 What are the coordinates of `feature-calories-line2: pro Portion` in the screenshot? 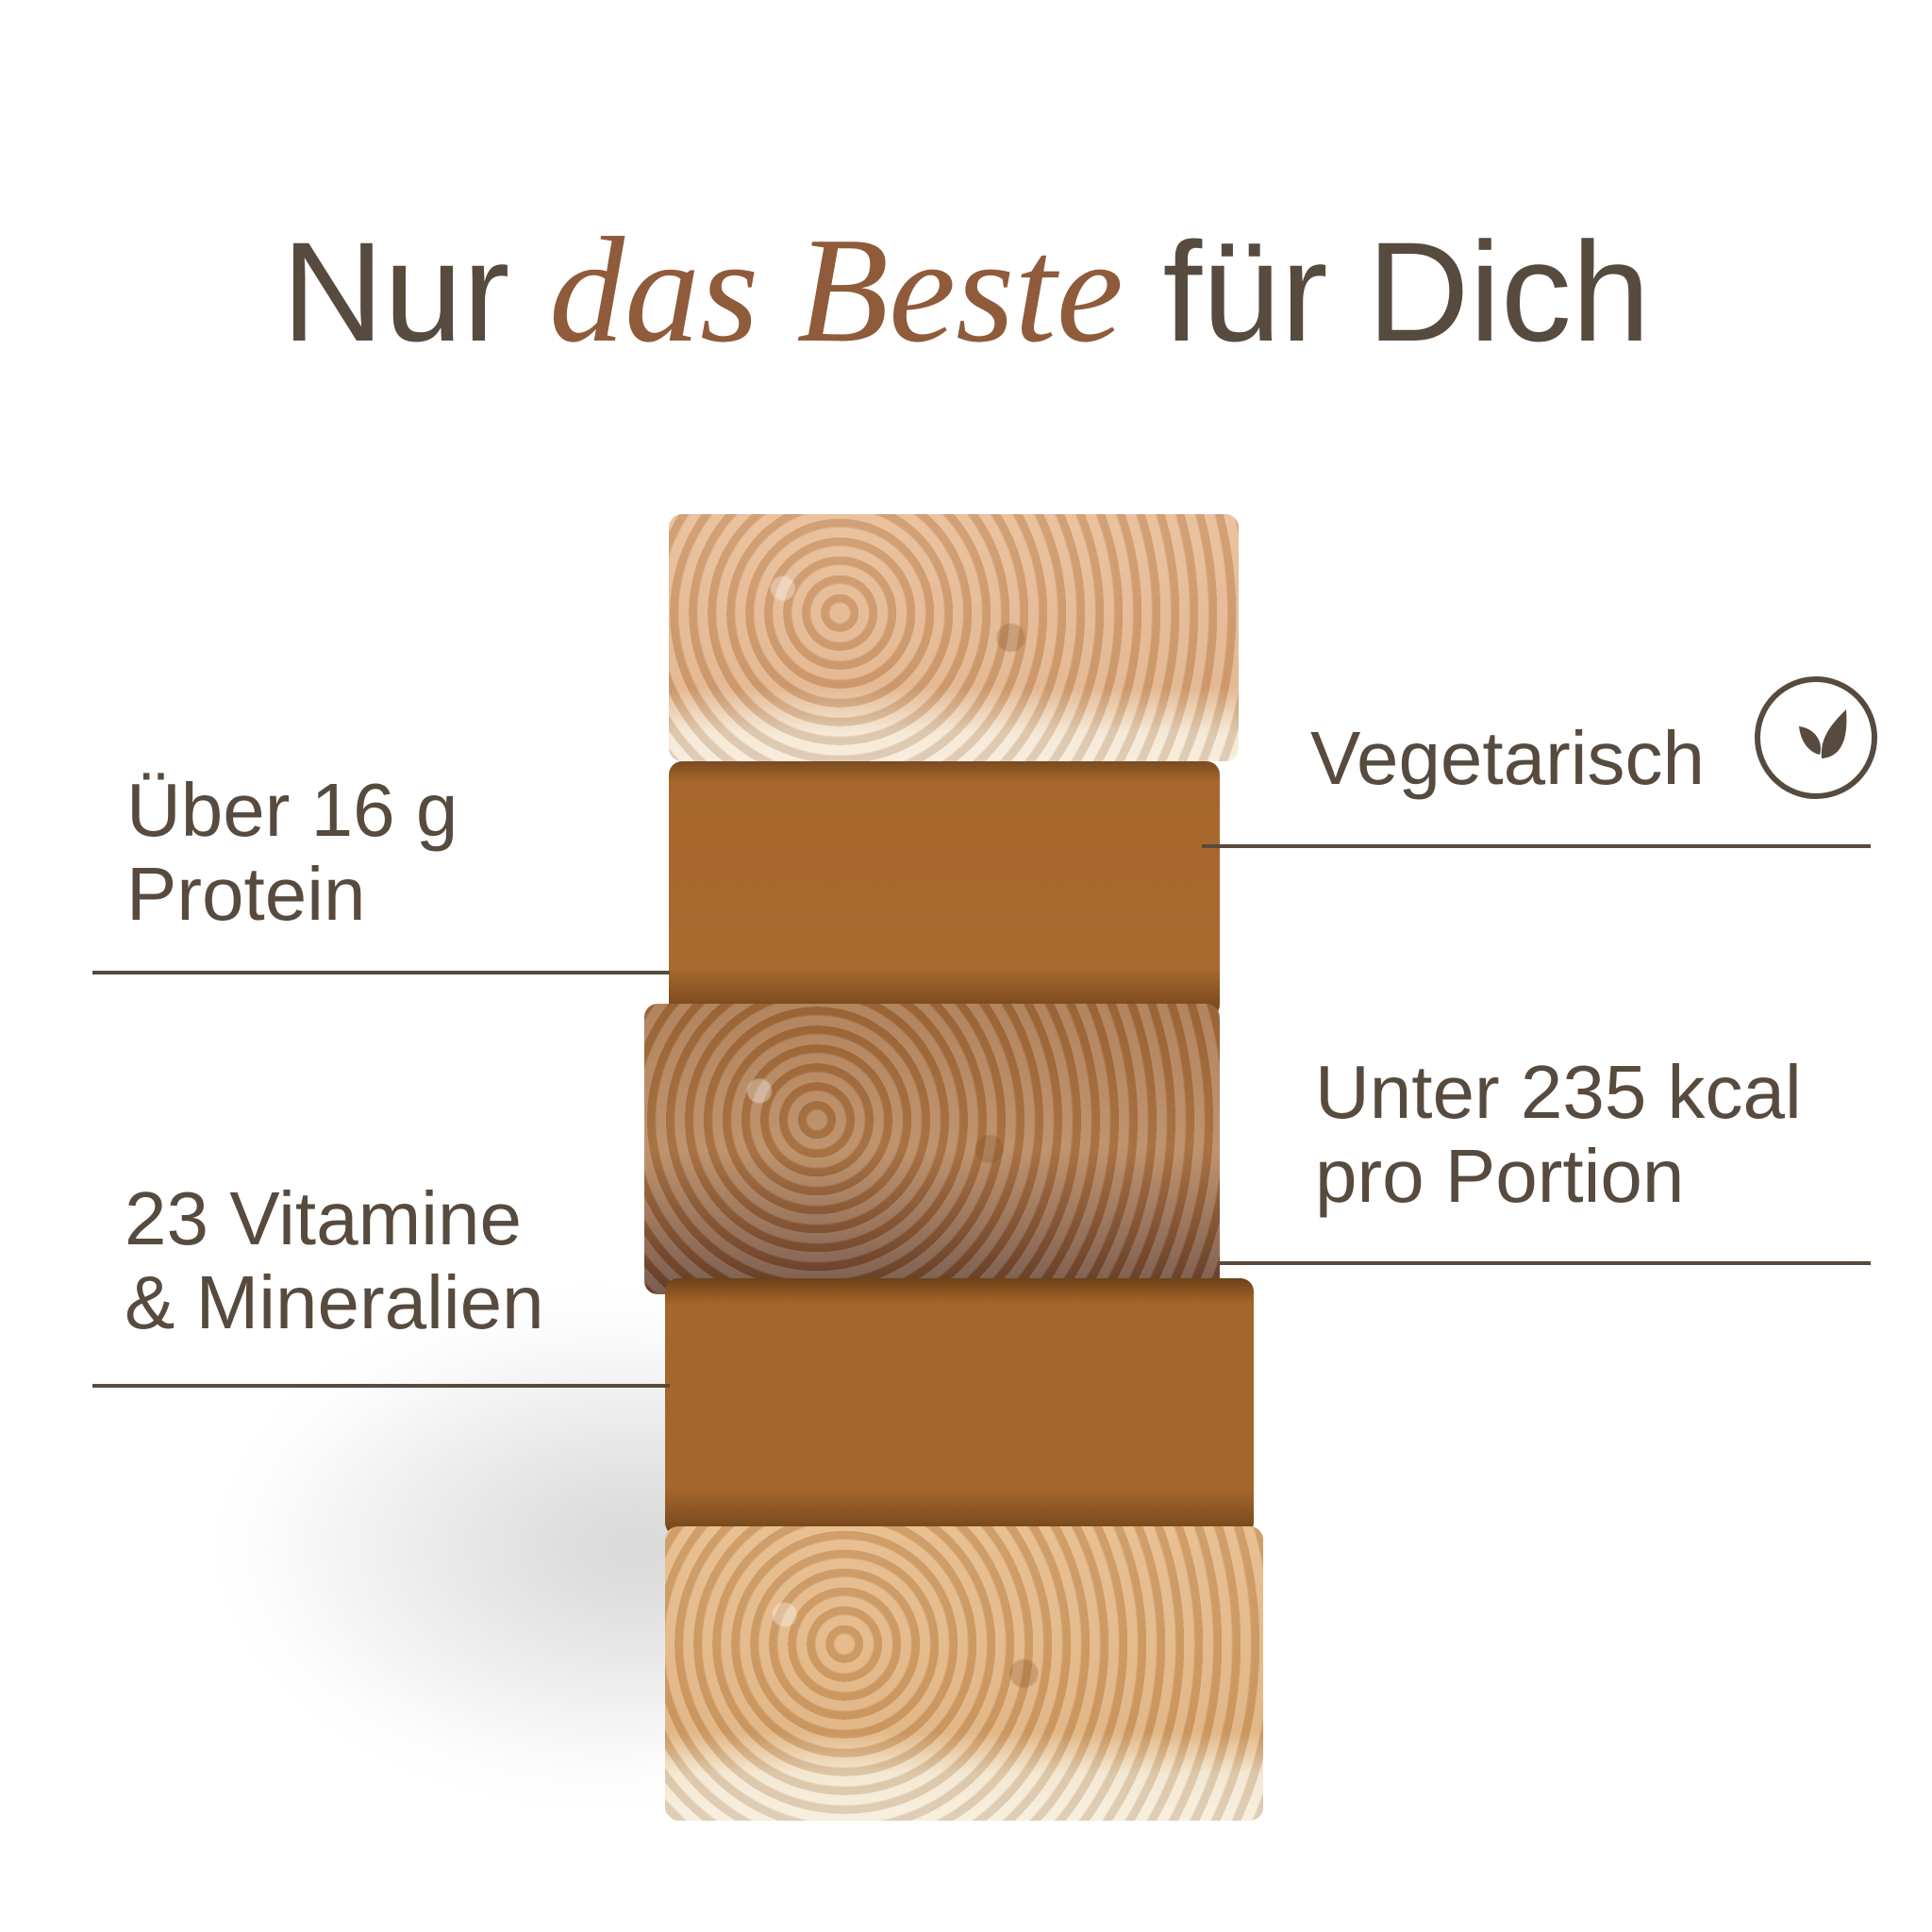 It's located at (1500, 1176).